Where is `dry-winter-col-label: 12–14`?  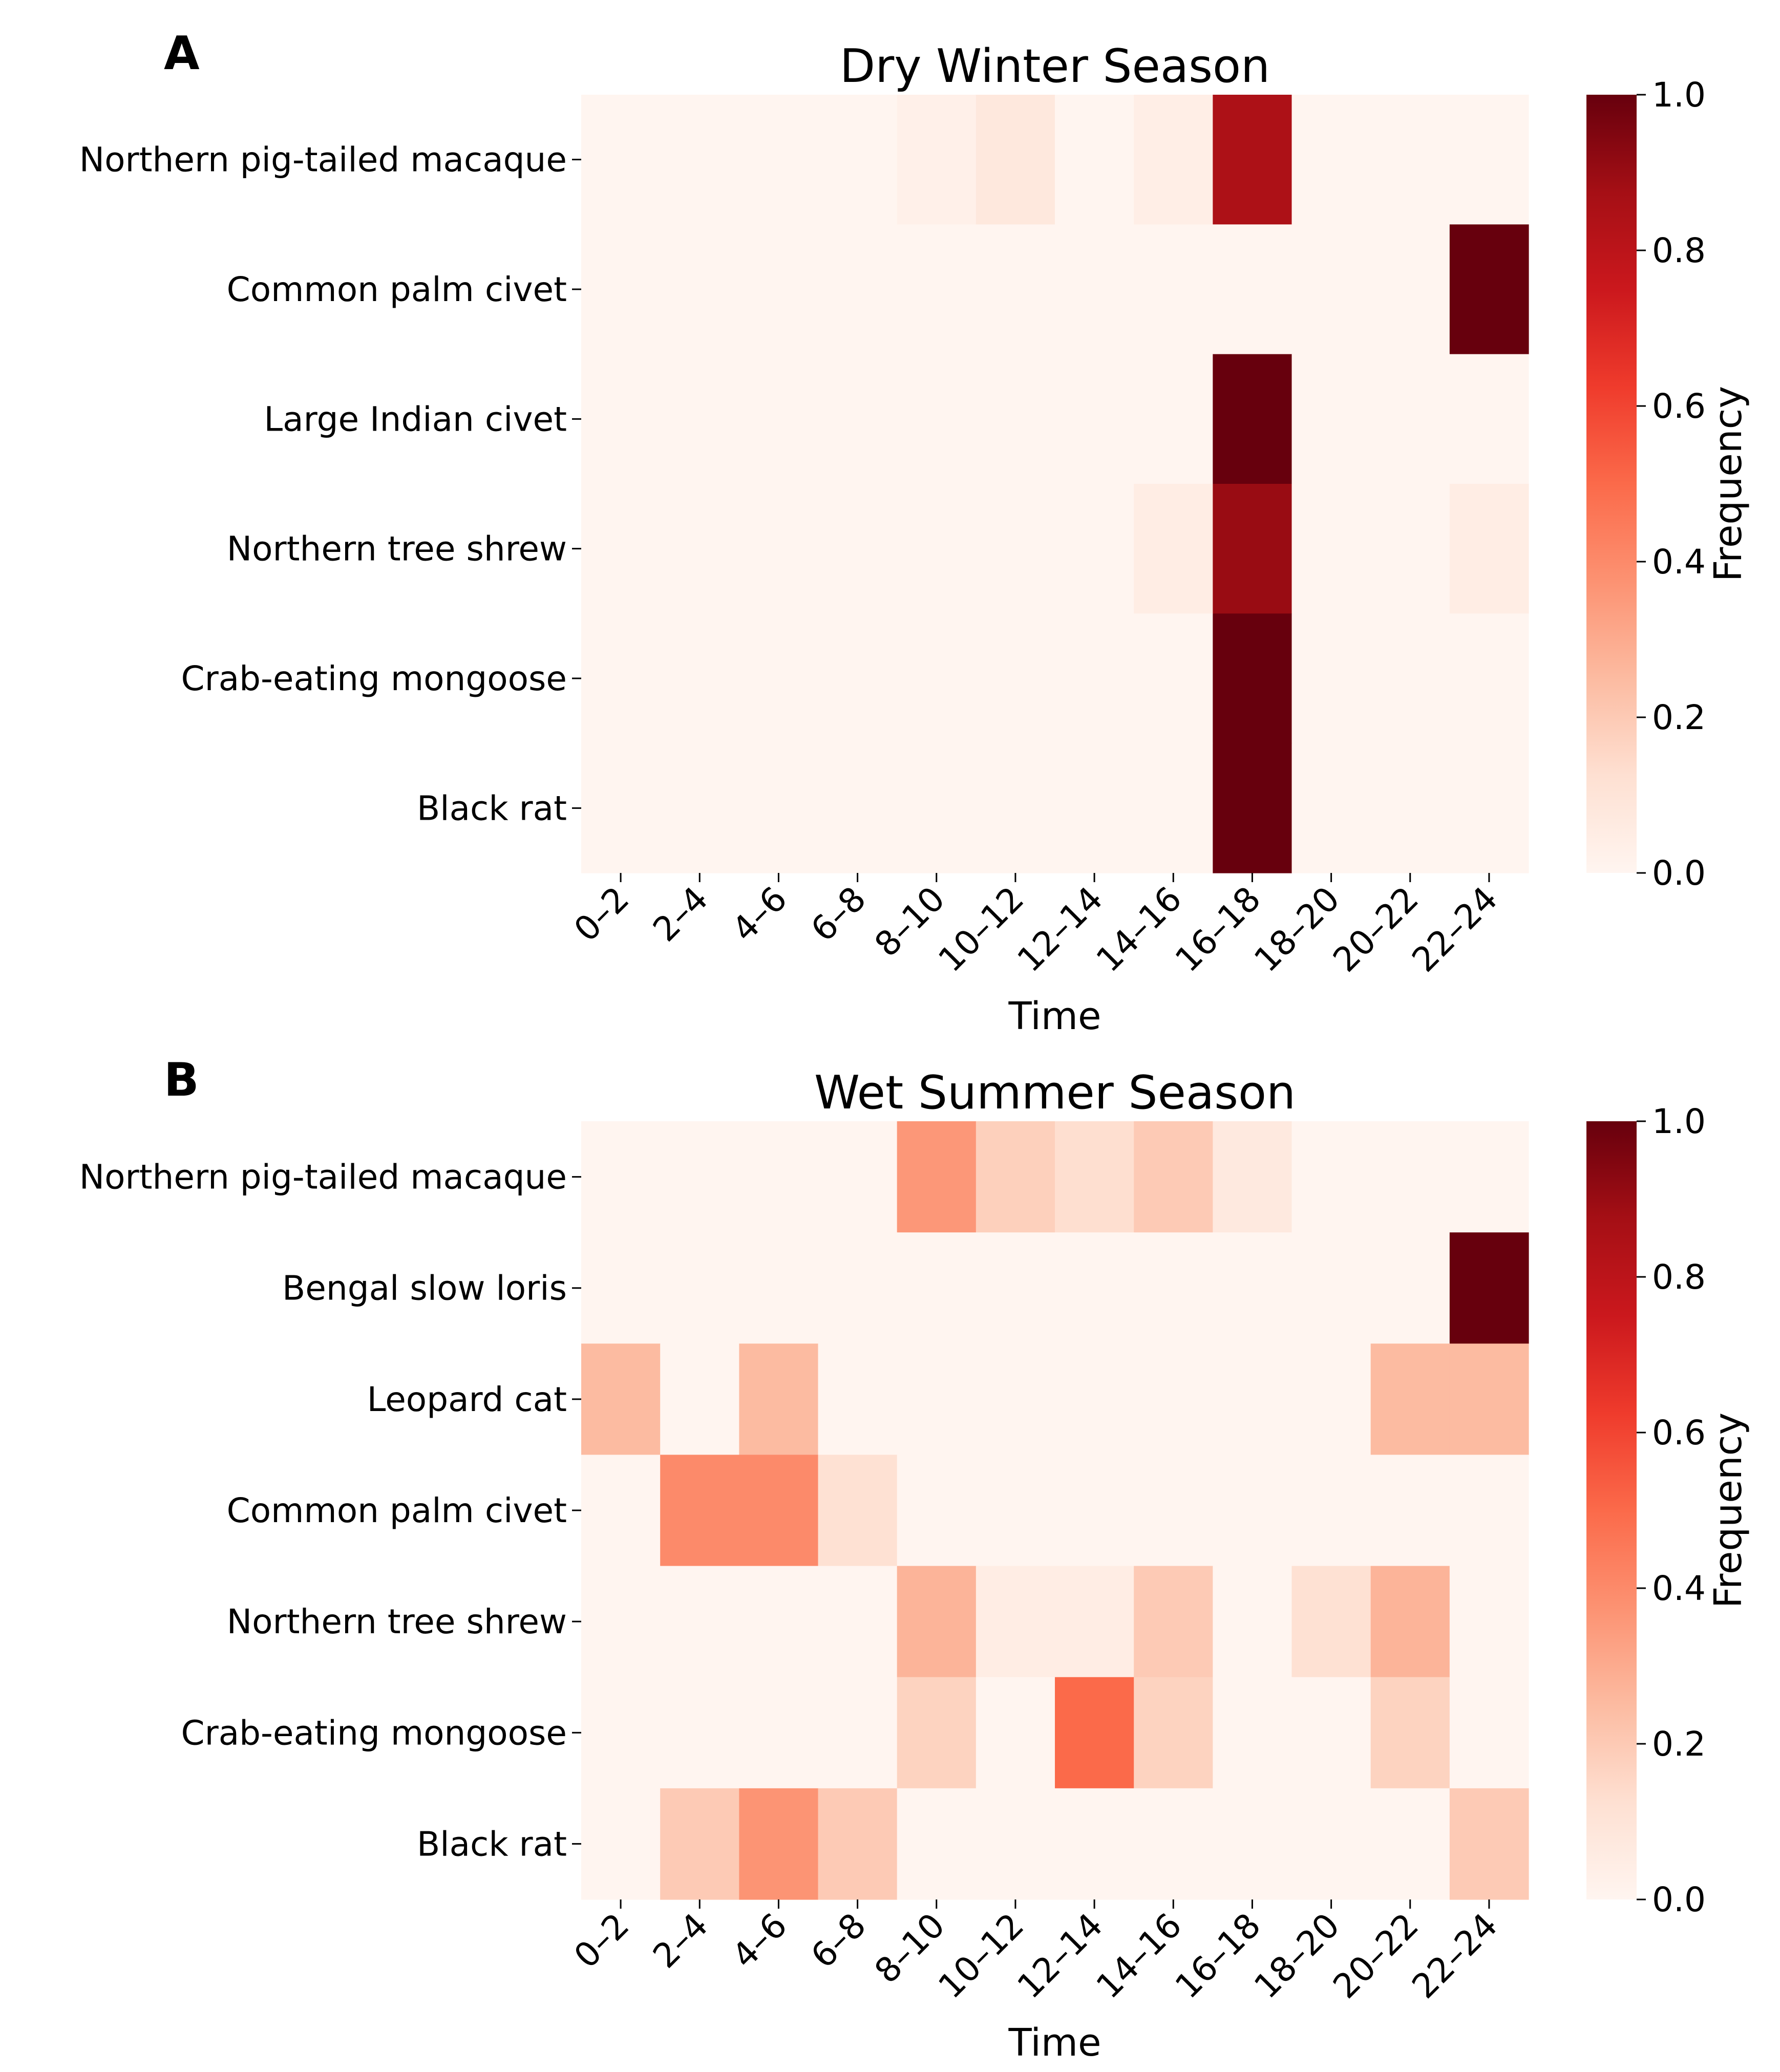
dry-winter-col-label: 12–14 is located at coordinates (1060, 929).